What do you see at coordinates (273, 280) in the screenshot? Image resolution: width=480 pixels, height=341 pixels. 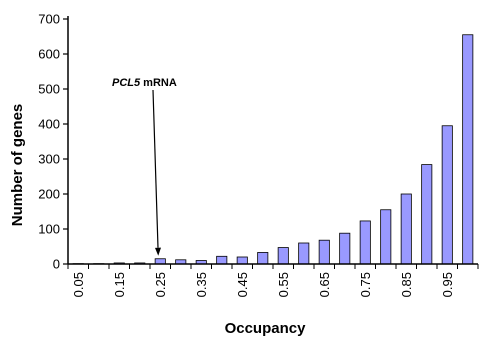 I see `x-ticks-group: 0.05 0.15 0.25 0.35 0.45 0.55 0.65 0.75 0.85 0.95` at bounding box center [273, 280].